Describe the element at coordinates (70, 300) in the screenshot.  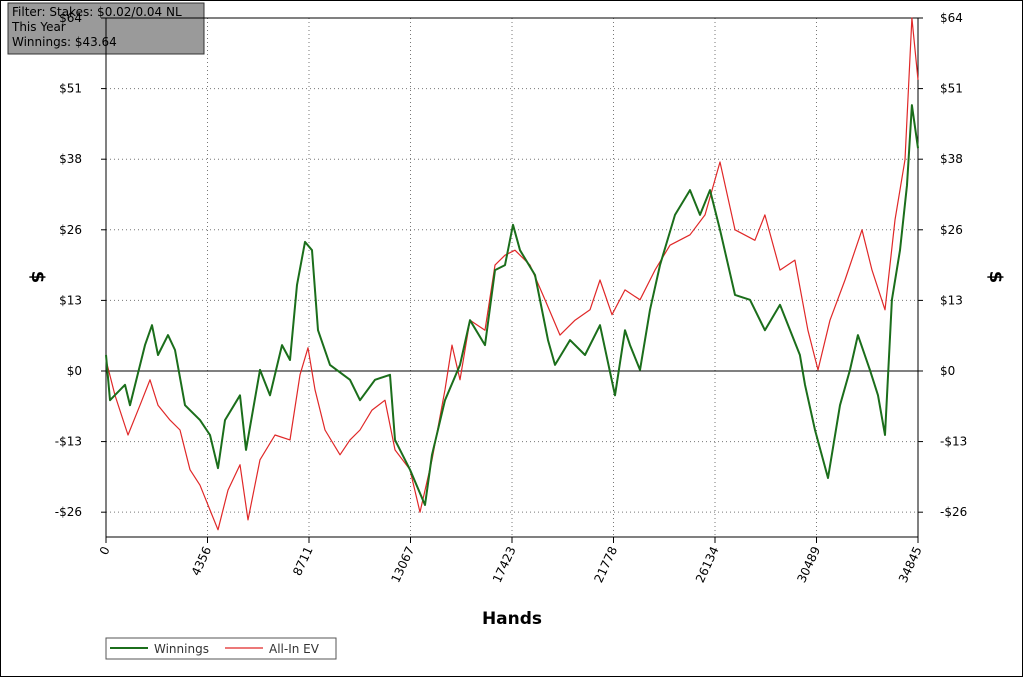
I see `y-tick-label: $13` at that location.